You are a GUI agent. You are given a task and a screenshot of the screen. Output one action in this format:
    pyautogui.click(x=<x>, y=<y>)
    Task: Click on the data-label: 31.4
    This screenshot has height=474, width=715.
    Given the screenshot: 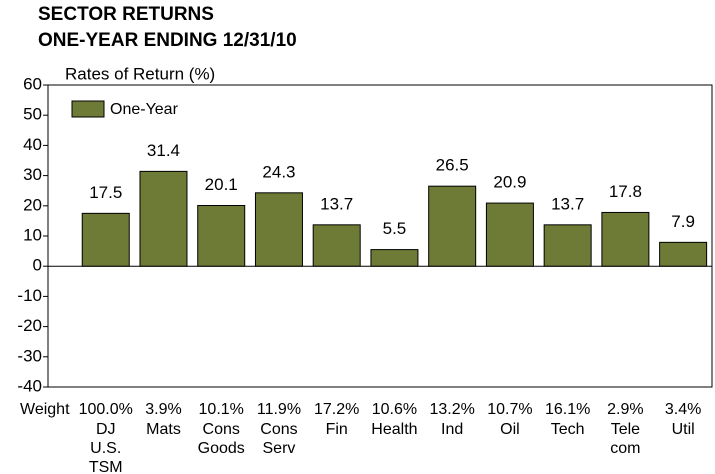 What is the action you would take?
    pyautogui.click(x=163, y=150)
    